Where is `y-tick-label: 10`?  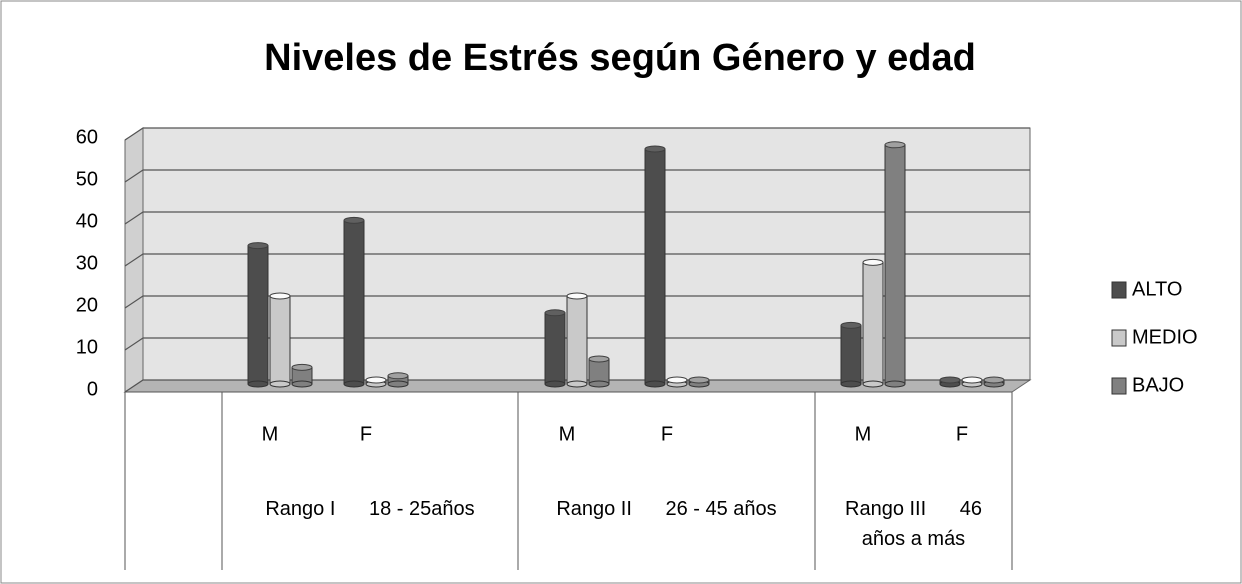
y-tick-label: 10 is located at coordinates (87, 347).